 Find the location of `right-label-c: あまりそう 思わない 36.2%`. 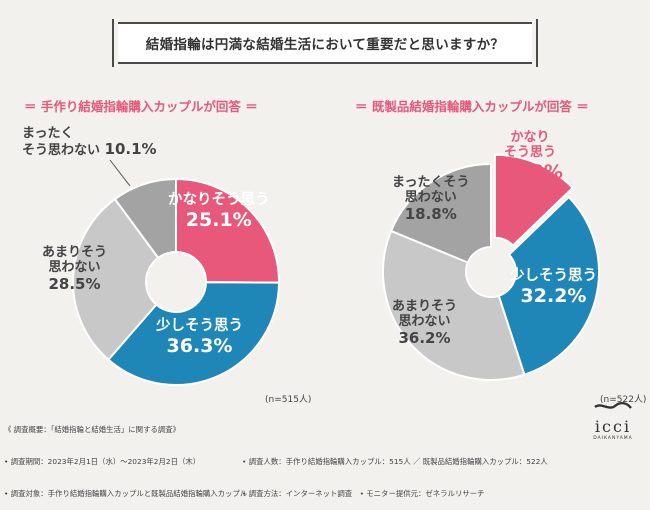

right-label-c: あまりそう 思わない 36.2% is located at coordinates (425, 323).